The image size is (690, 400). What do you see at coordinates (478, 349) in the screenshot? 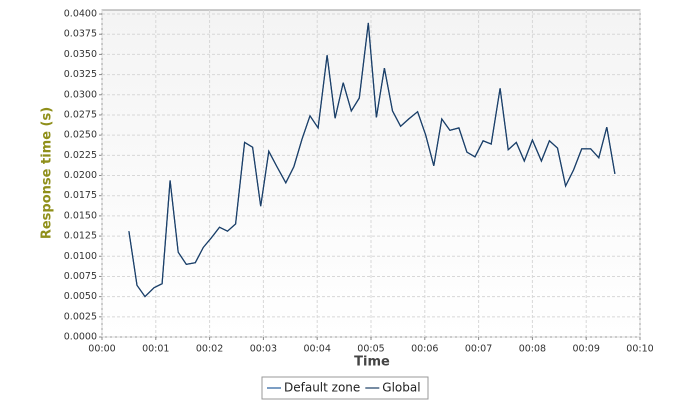
I see `x-tick-label: 00:07` at bounding box center [478, 349].